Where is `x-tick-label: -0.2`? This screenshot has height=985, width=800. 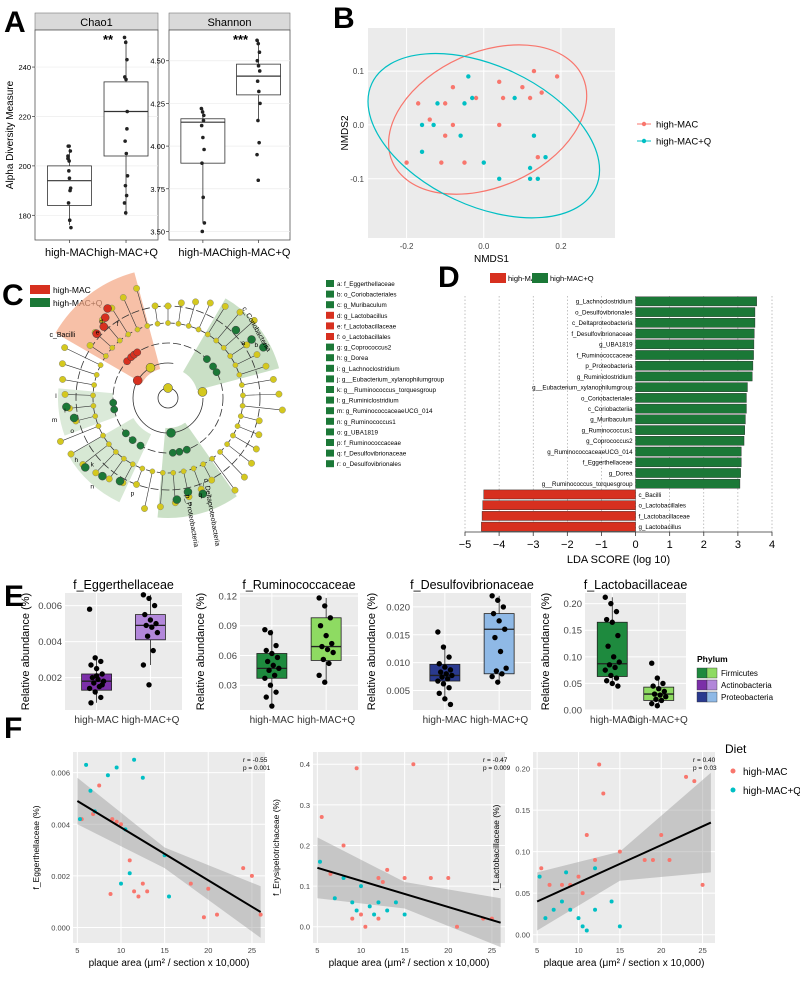 x-tick-label: -0.2 is located at coordinates (407, 246).